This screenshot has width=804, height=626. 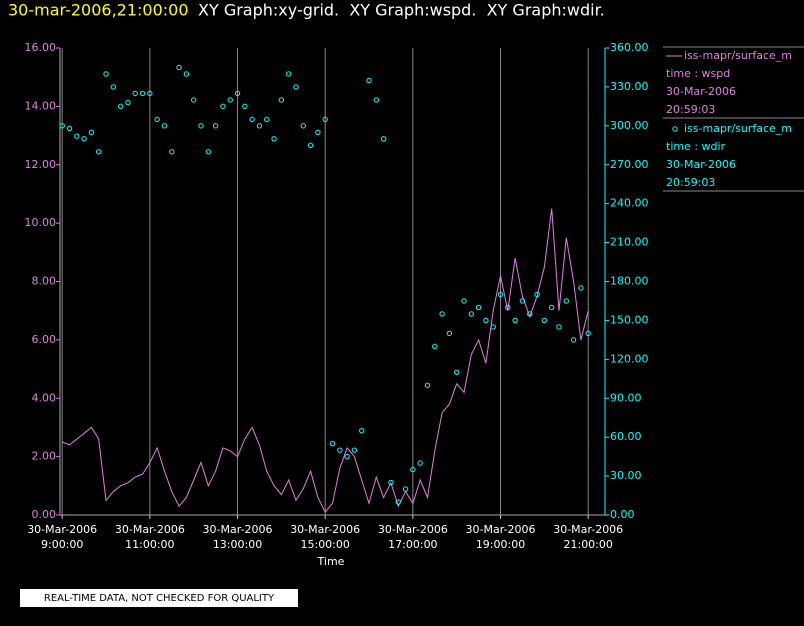 What do you see at coordinates (629, 281) in the screenshot?
I see `y2-tick-label: 180.00` at bounding box center [629, 281].